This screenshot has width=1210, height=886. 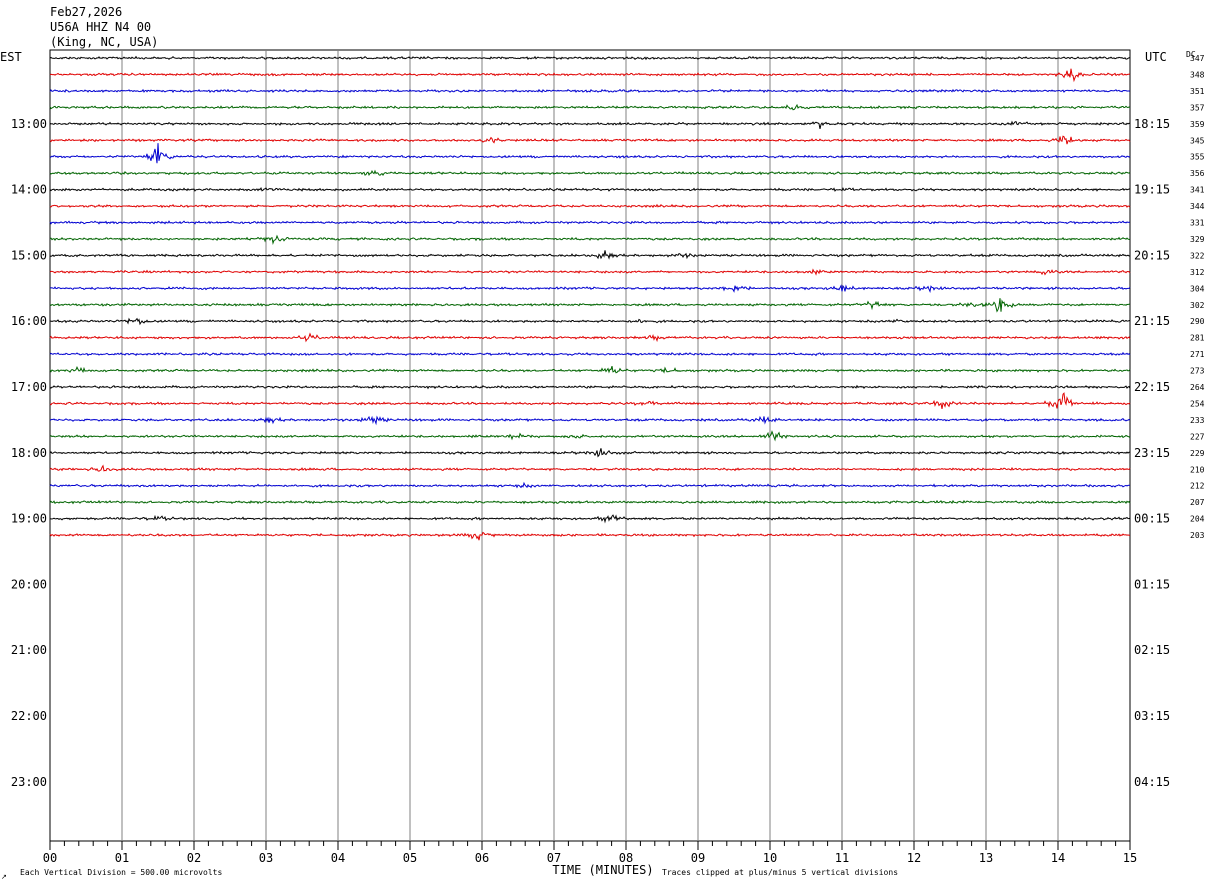 I want to click on dc-offset-label: 304, so click(x=1197, y=288).